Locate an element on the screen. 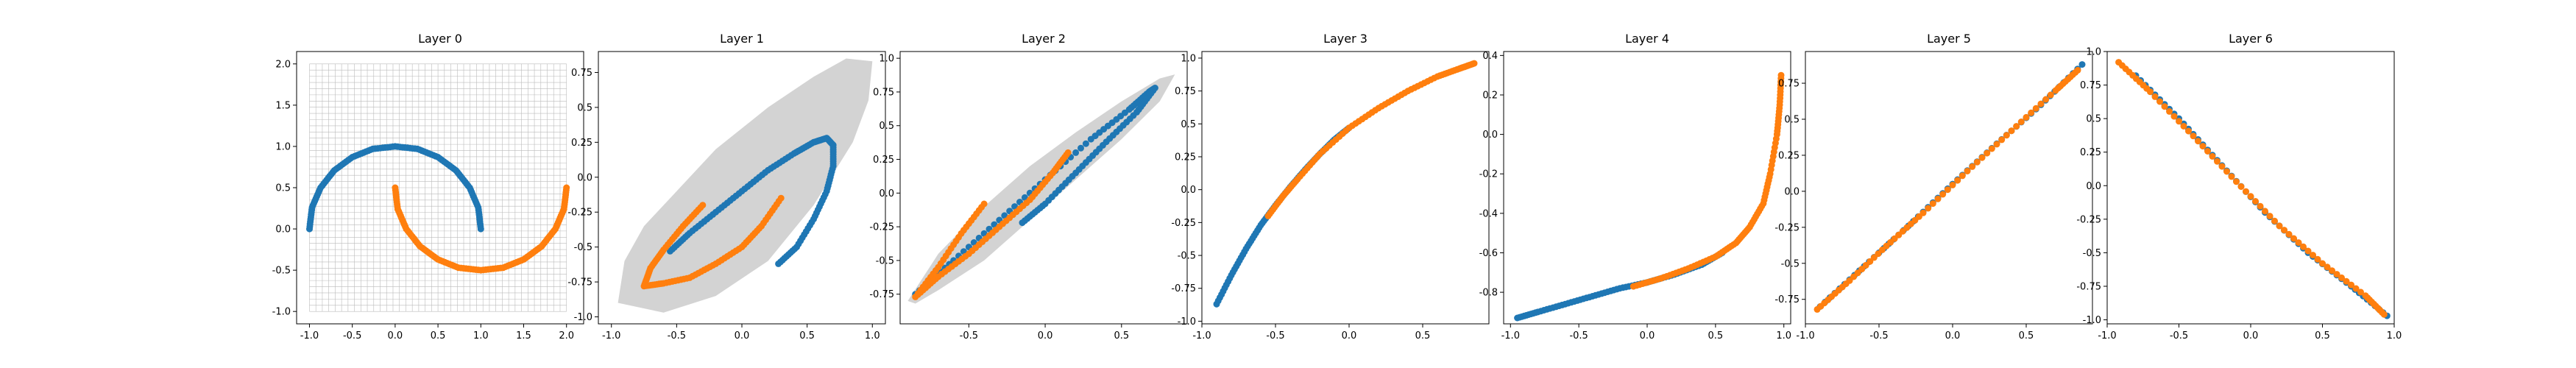  y-tick-label: -0.2 is located at coordinates (1488, 174).